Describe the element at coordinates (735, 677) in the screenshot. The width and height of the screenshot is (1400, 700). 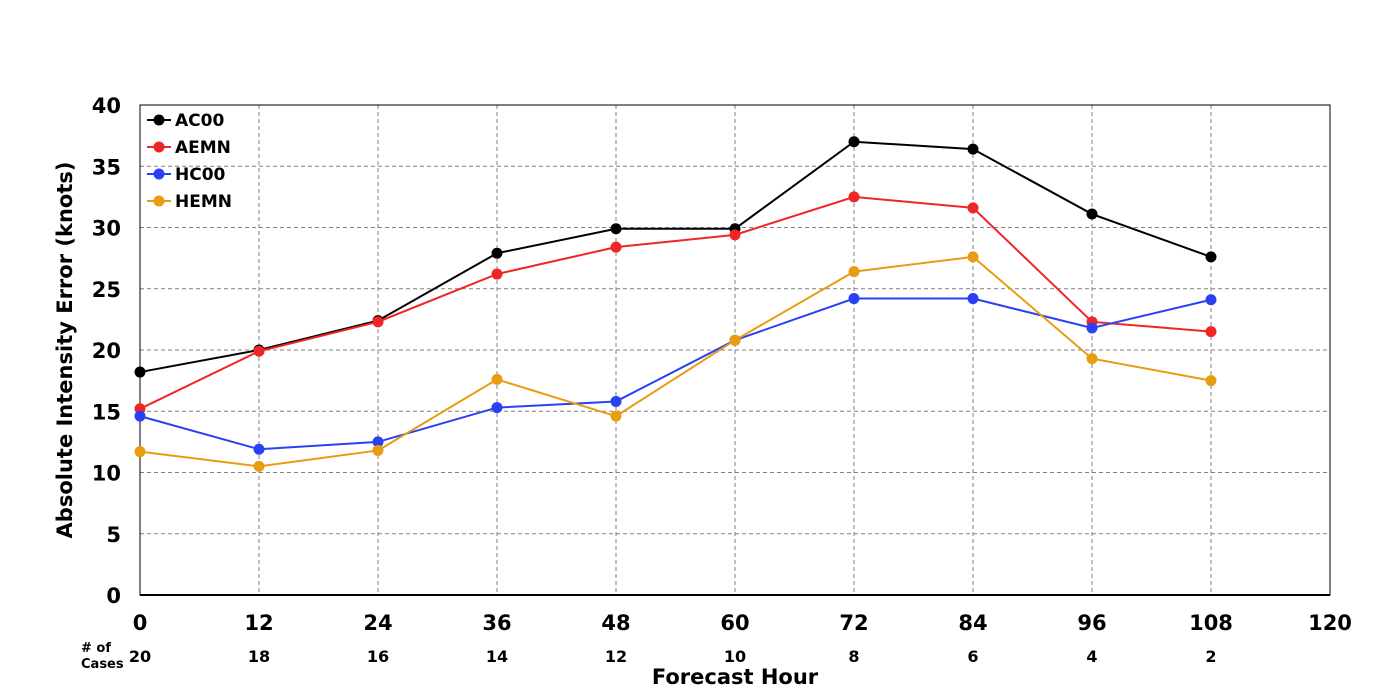
I see `x-axis-label: Forecast Hour` at that location.